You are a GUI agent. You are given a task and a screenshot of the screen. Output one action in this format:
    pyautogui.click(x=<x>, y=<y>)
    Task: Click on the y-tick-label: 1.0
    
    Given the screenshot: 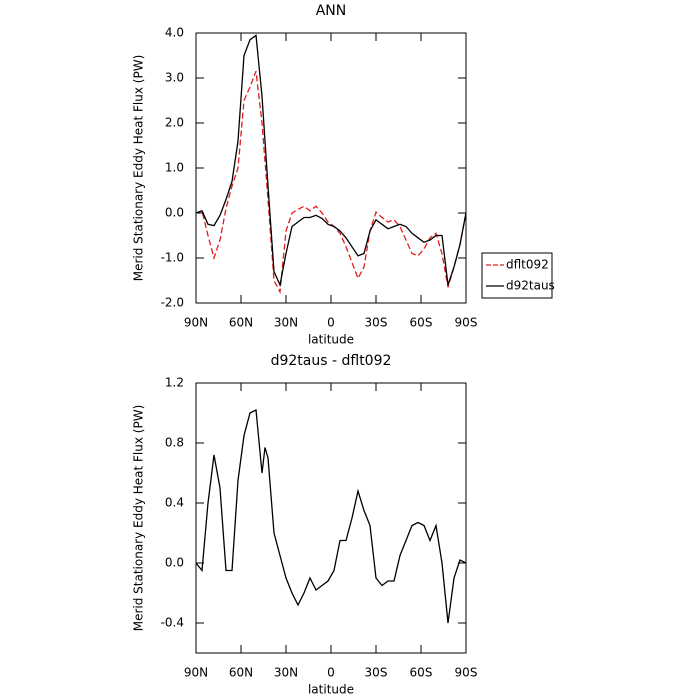 What is the action you would take?
    pyautogui.click(x=174, y=168)
    